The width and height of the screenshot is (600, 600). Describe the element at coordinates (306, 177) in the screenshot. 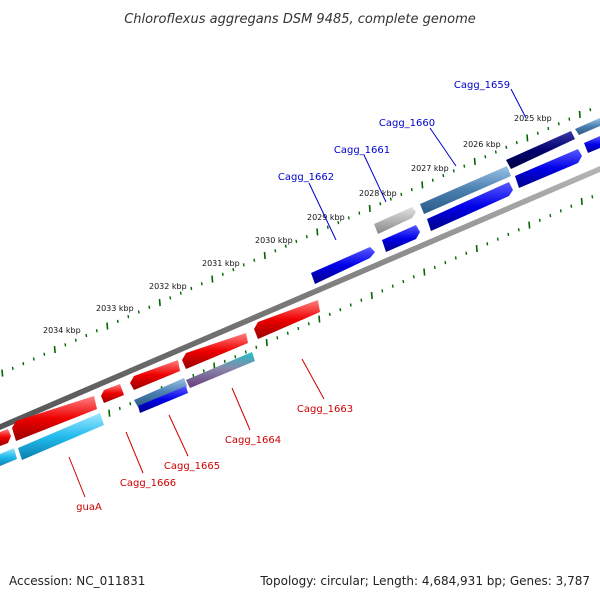

I see `gene-label-top: Cagg_1662` at that location.